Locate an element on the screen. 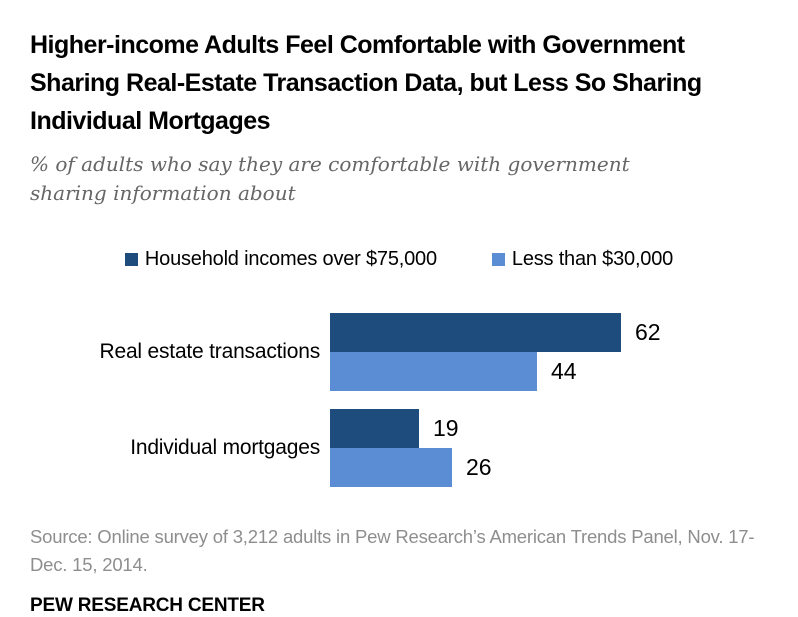  bars-stack: 62 44 is located at coordinates (495, 352).